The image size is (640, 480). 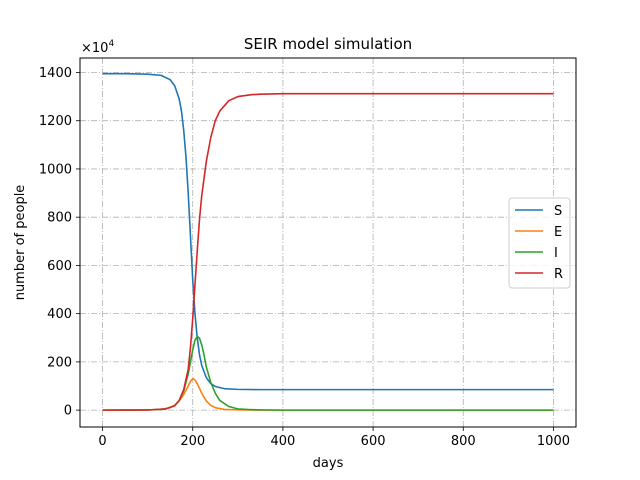 I want to click on offset-multiplier: ×10, so click(x=94, y=48).